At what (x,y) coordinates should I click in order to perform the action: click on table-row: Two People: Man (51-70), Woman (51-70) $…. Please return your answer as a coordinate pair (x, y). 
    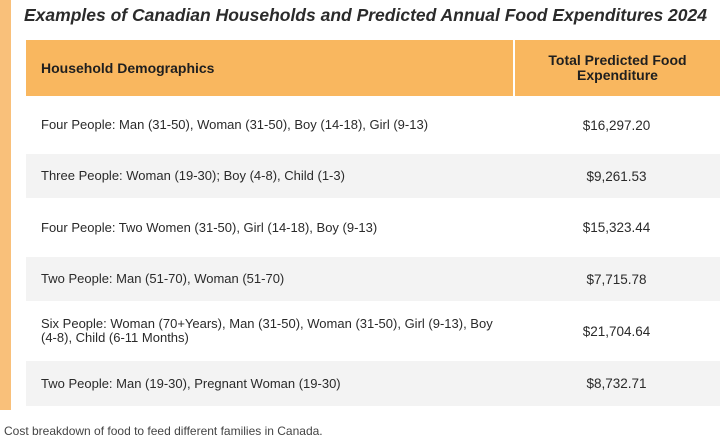
    Looking at the image, I should click on (373, 279).